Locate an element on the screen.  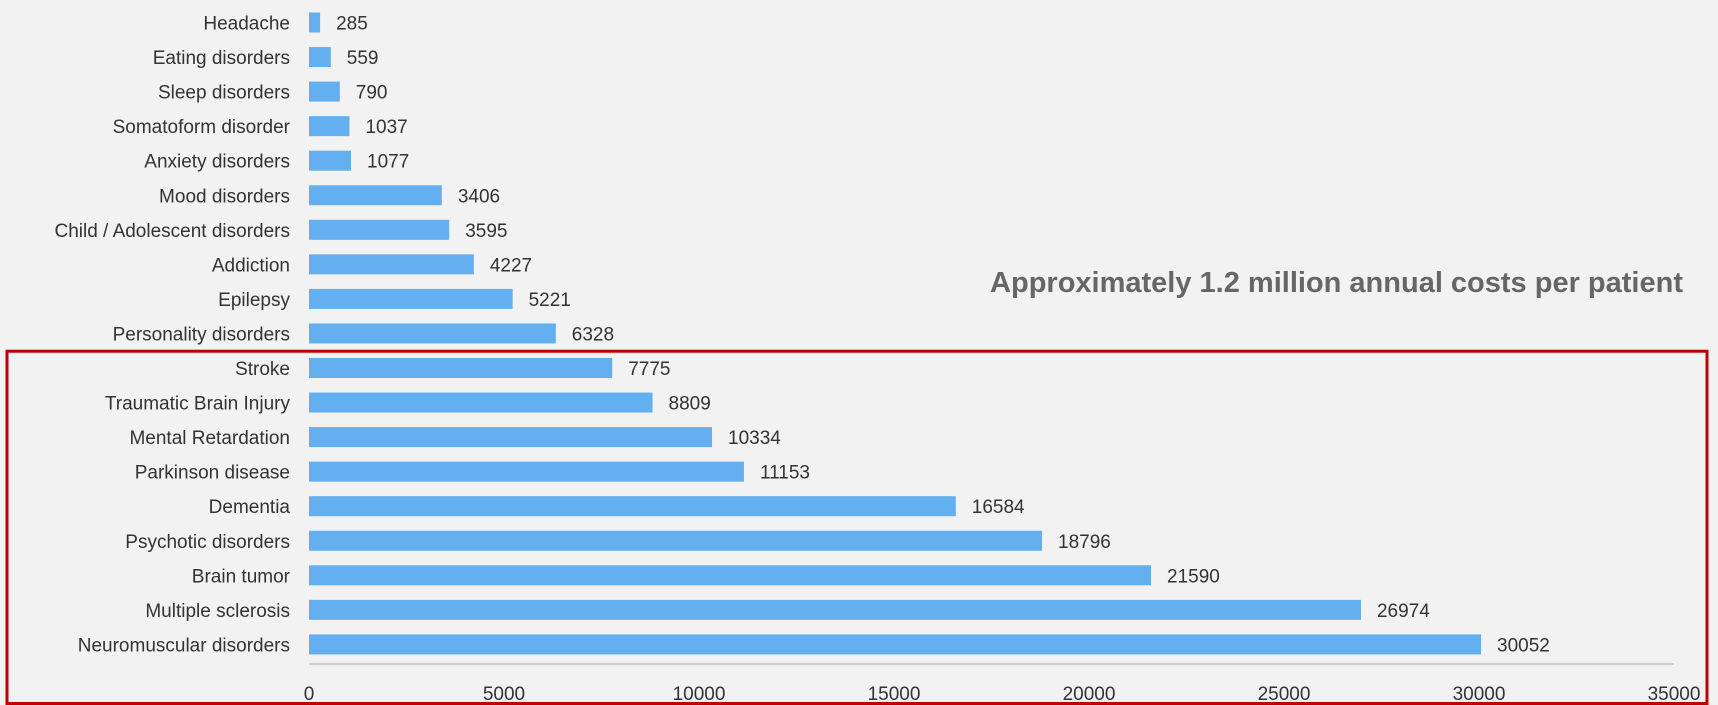
category-label: Multiple sclerosis is located at coordinates (217, 611).